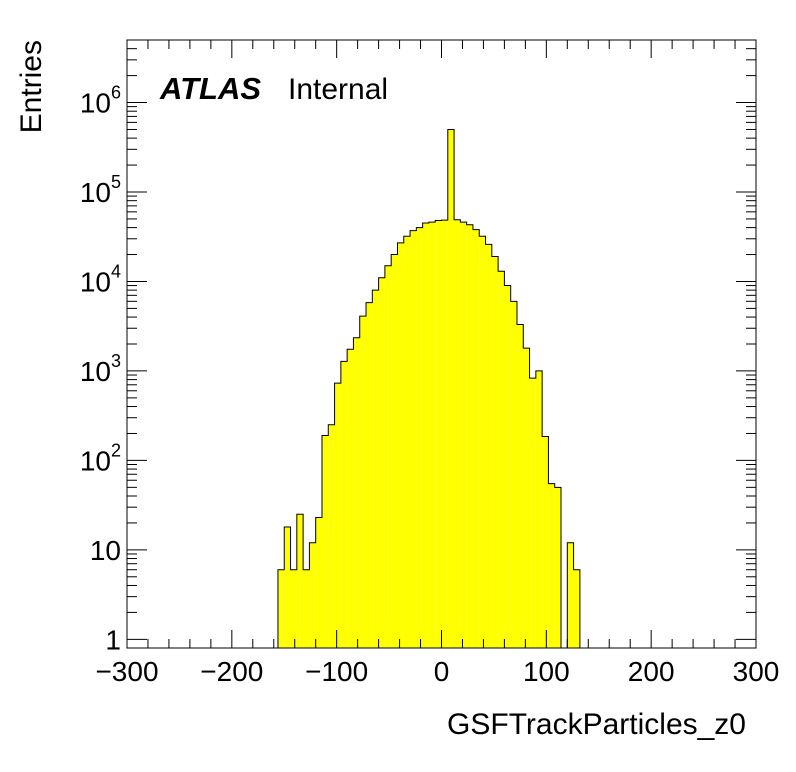  What do you see at coordinates (100, 101) in the screenshot?
I see `y-tick-label: 10⁶` at bounding box center [100, 101].